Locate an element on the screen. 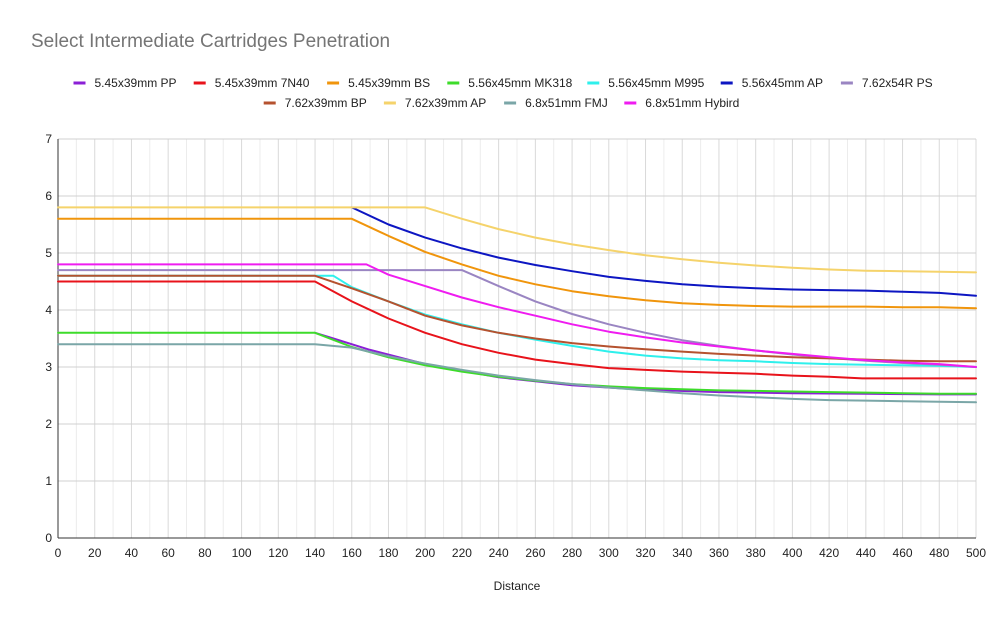 The image size is (1008, 624). x-tick-label: 260 is located at coordinates (535, 553).